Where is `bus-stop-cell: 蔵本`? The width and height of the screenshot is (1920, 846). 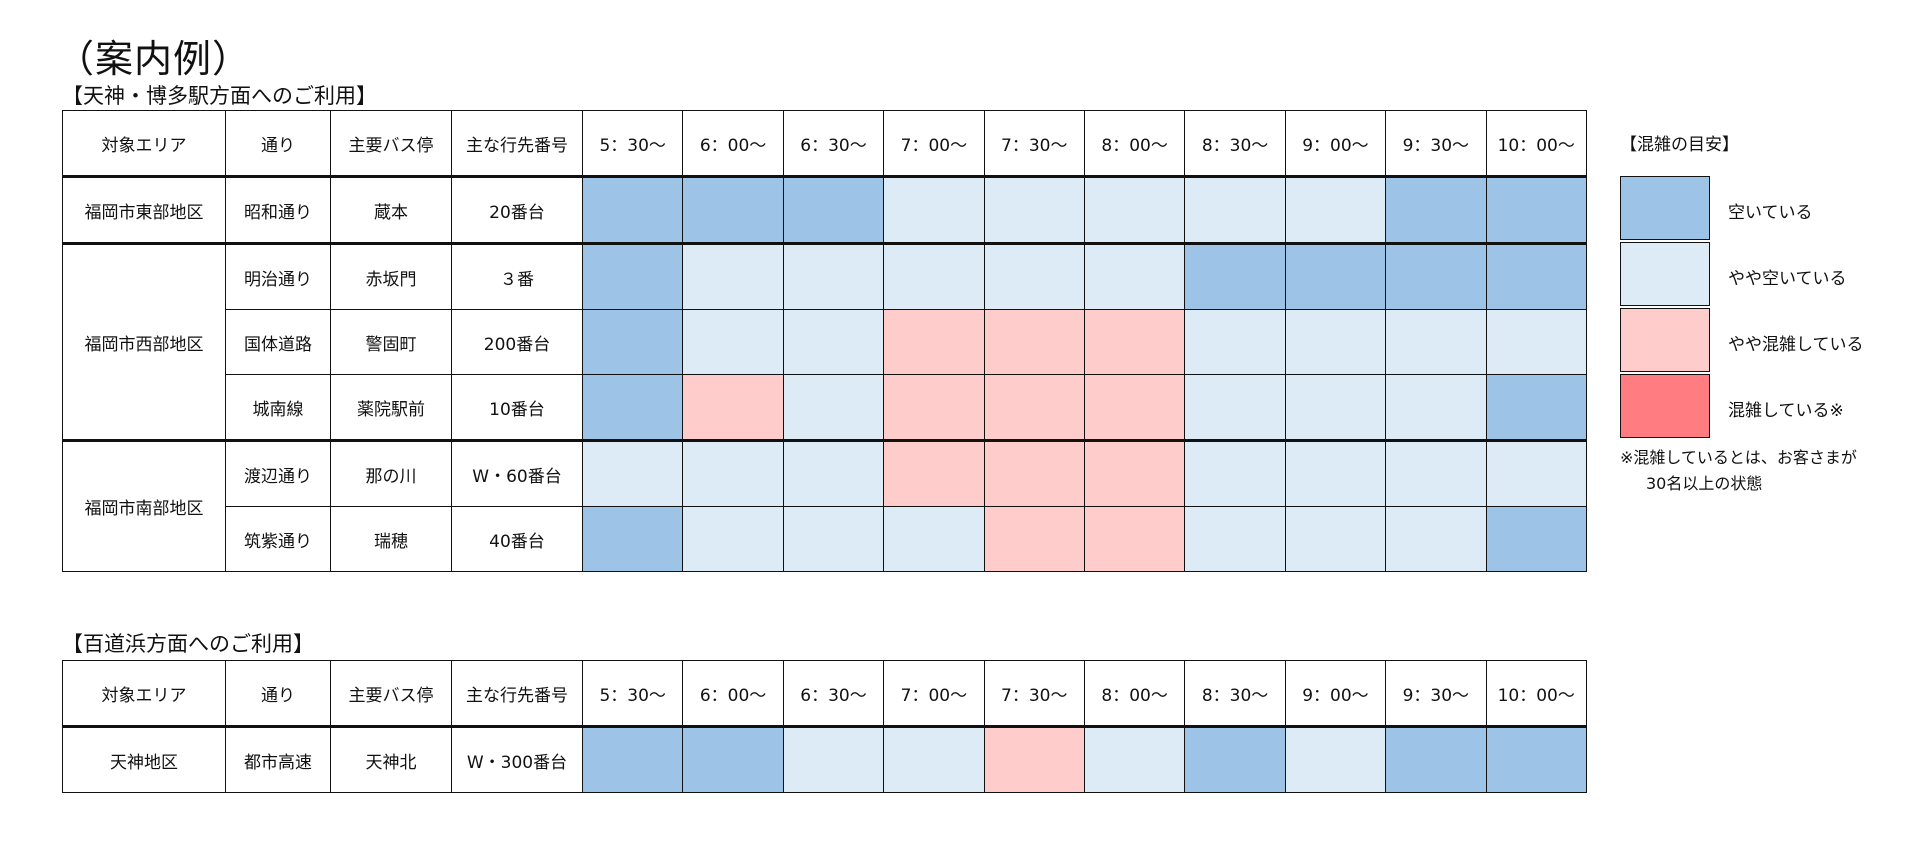
bus-stop-cell: 蔵本 is located at coordinates (391, 210).